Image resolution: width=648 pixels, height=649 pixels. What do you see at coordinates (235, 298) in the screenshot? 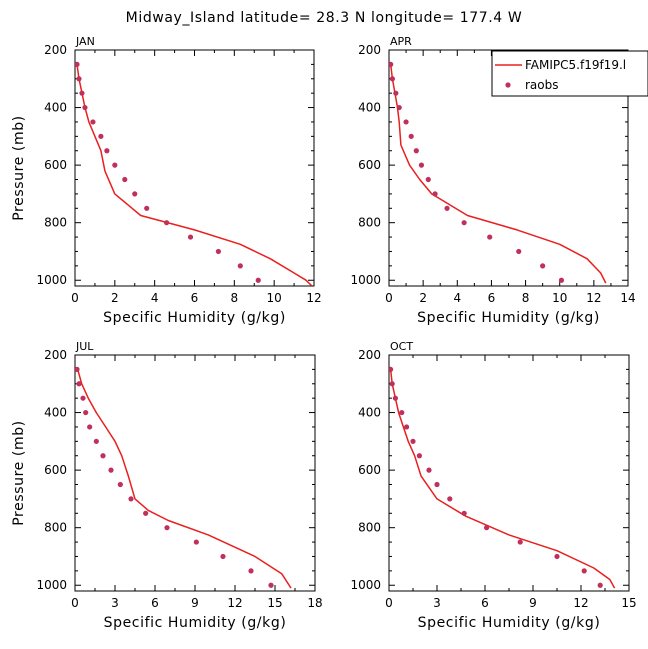
I see `x-tick-label: 8` at bounding box center [235, 298].